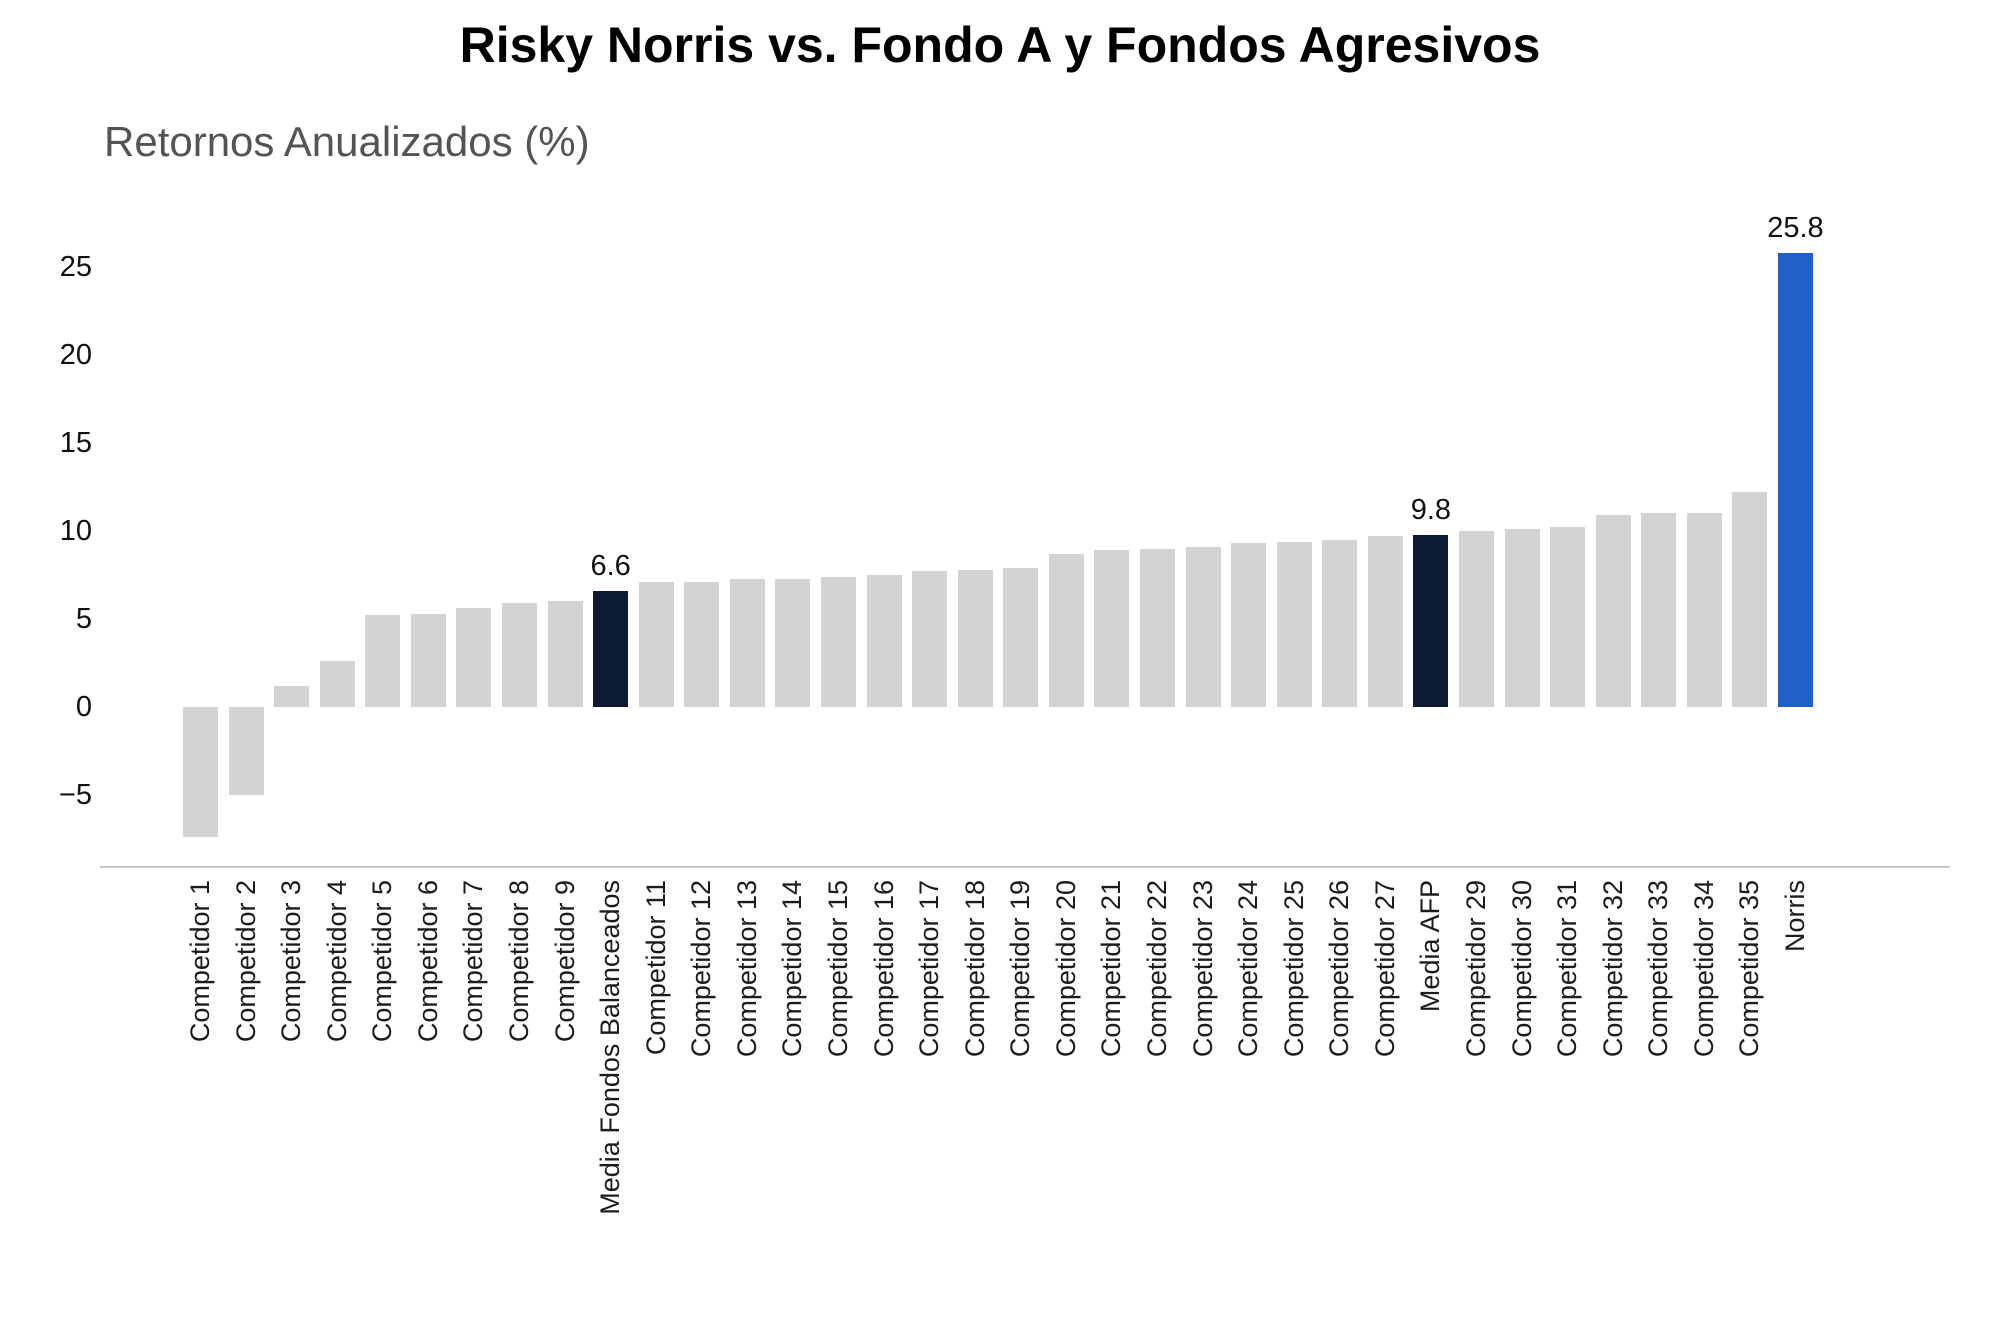 This screenshot has width=2000, height=1333. What do you see at coordinates (245, 961) in the screenshot?
I see `x-tick-label: Competidor 2` at bounding box center [245, 961].